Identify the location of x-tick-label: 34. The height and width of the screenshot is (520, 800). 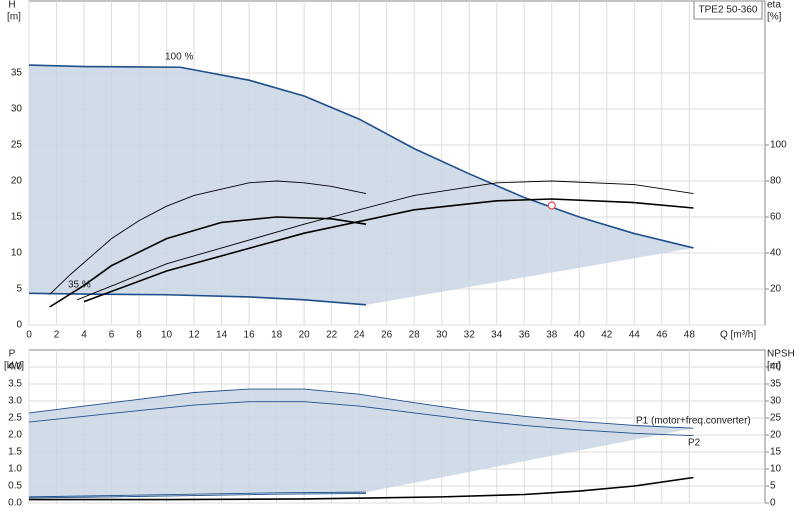
(497, 335).